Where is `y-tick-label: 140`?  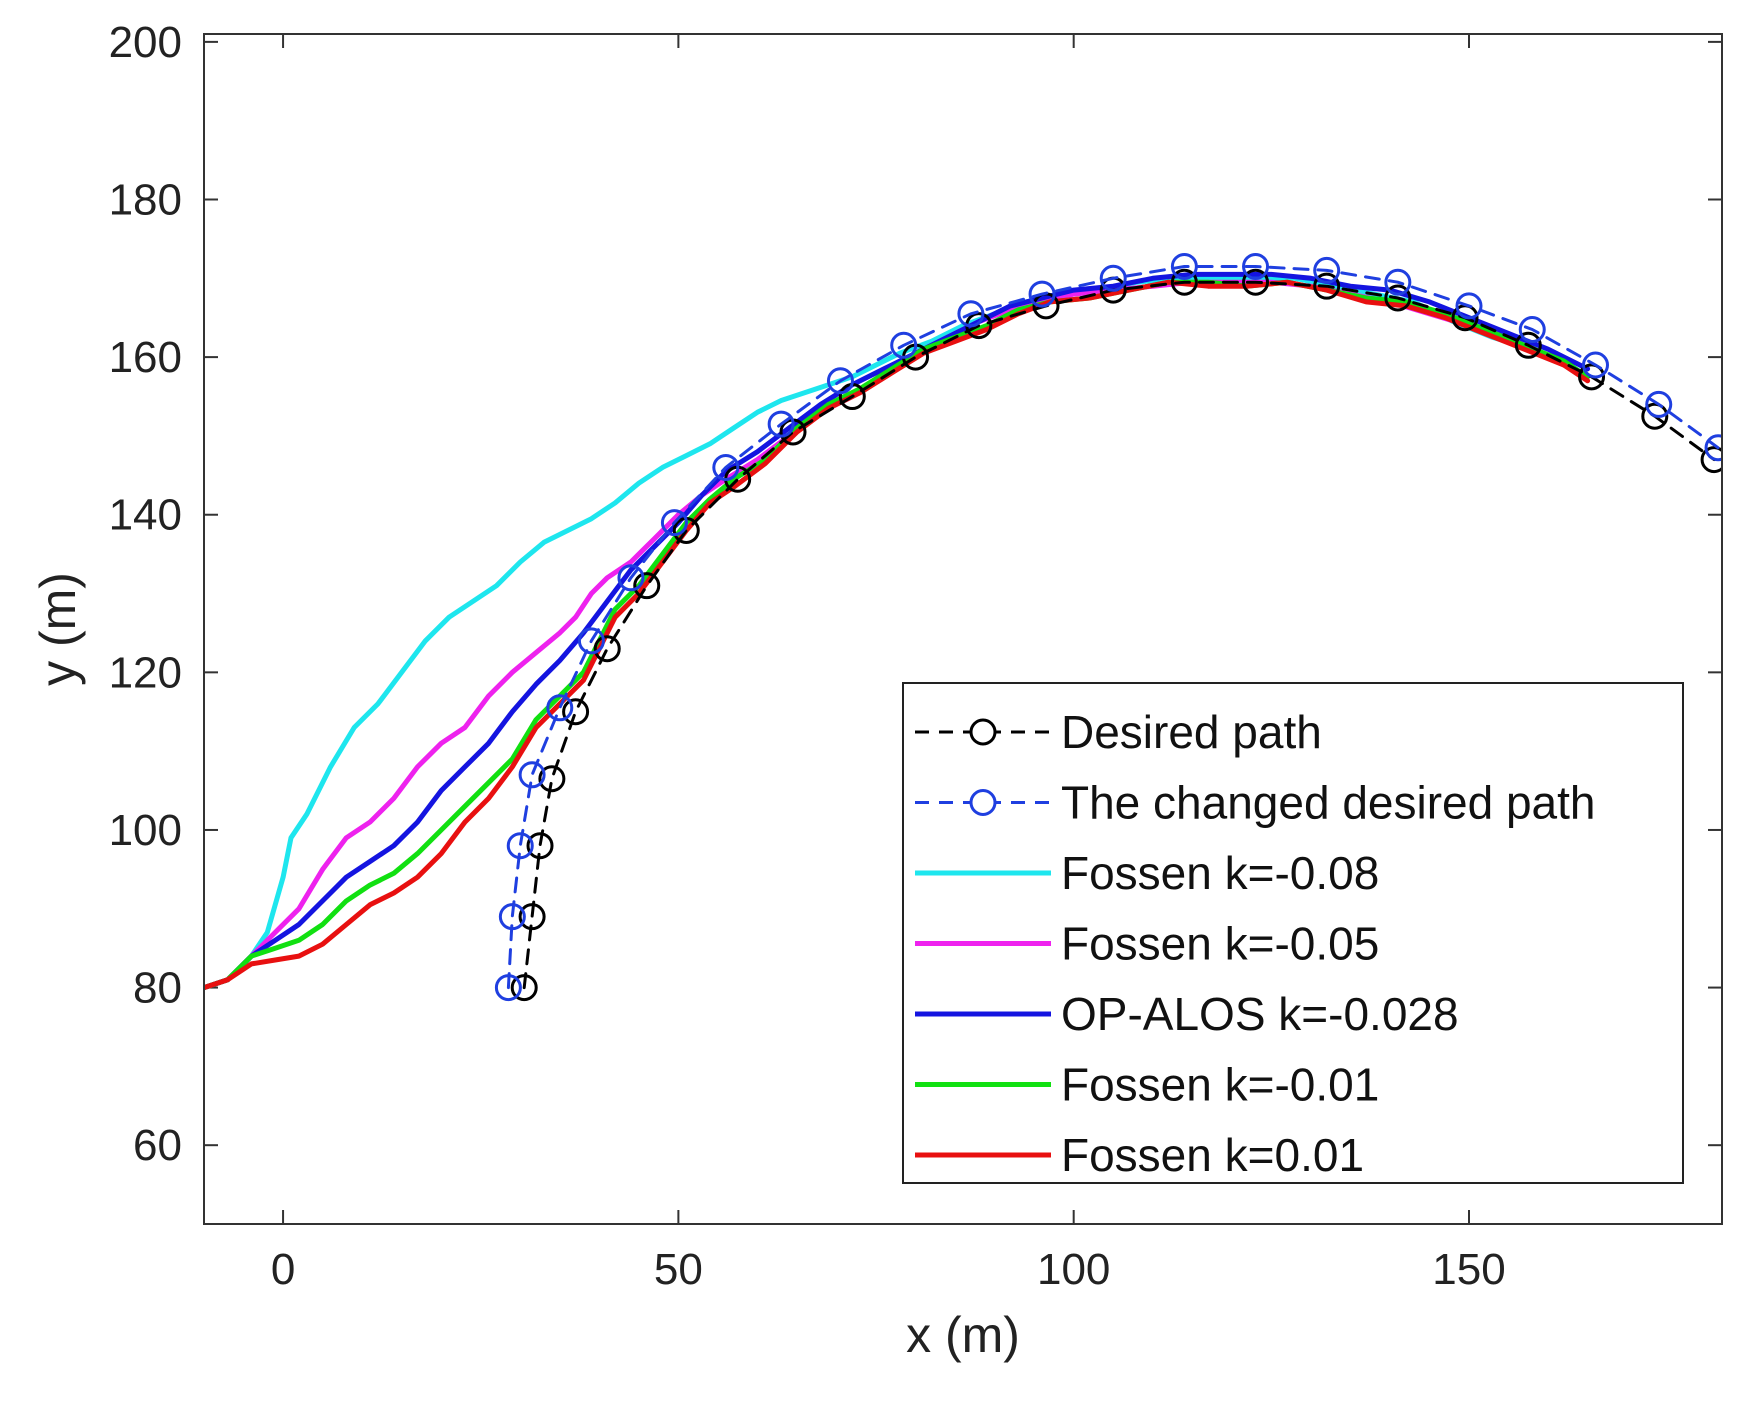 y-tick-label: 140 is located at coordinates (145, 515).